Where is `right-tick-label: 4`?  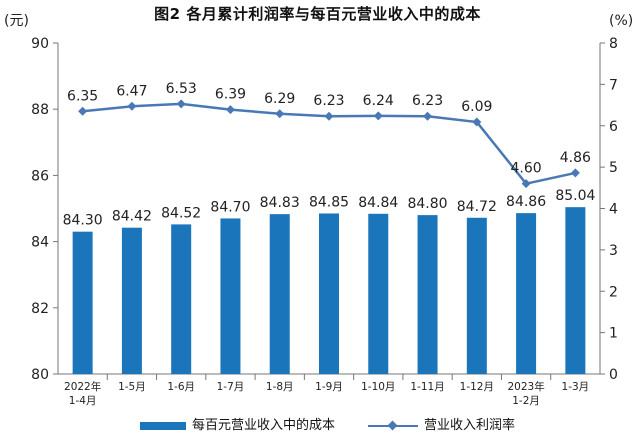
right-tick-label: 4 is located at coordinates (613, 210).